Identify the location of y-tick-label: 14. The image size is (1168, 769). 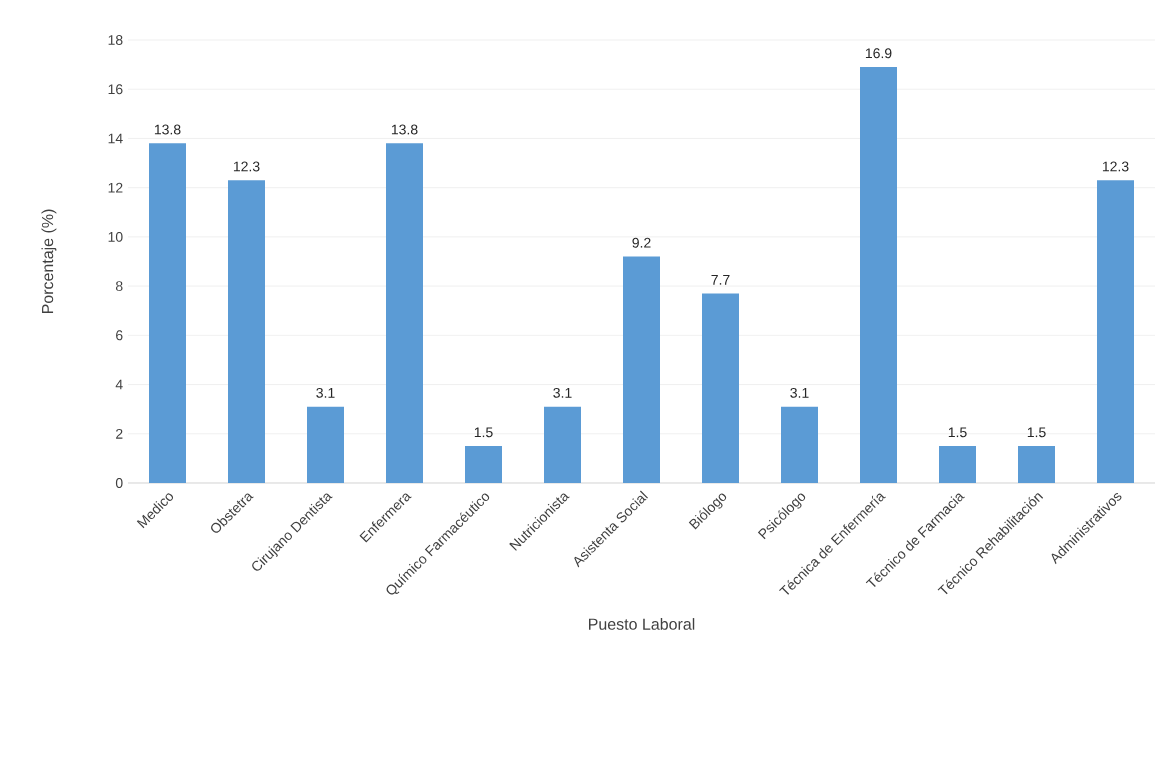
(115, 138).